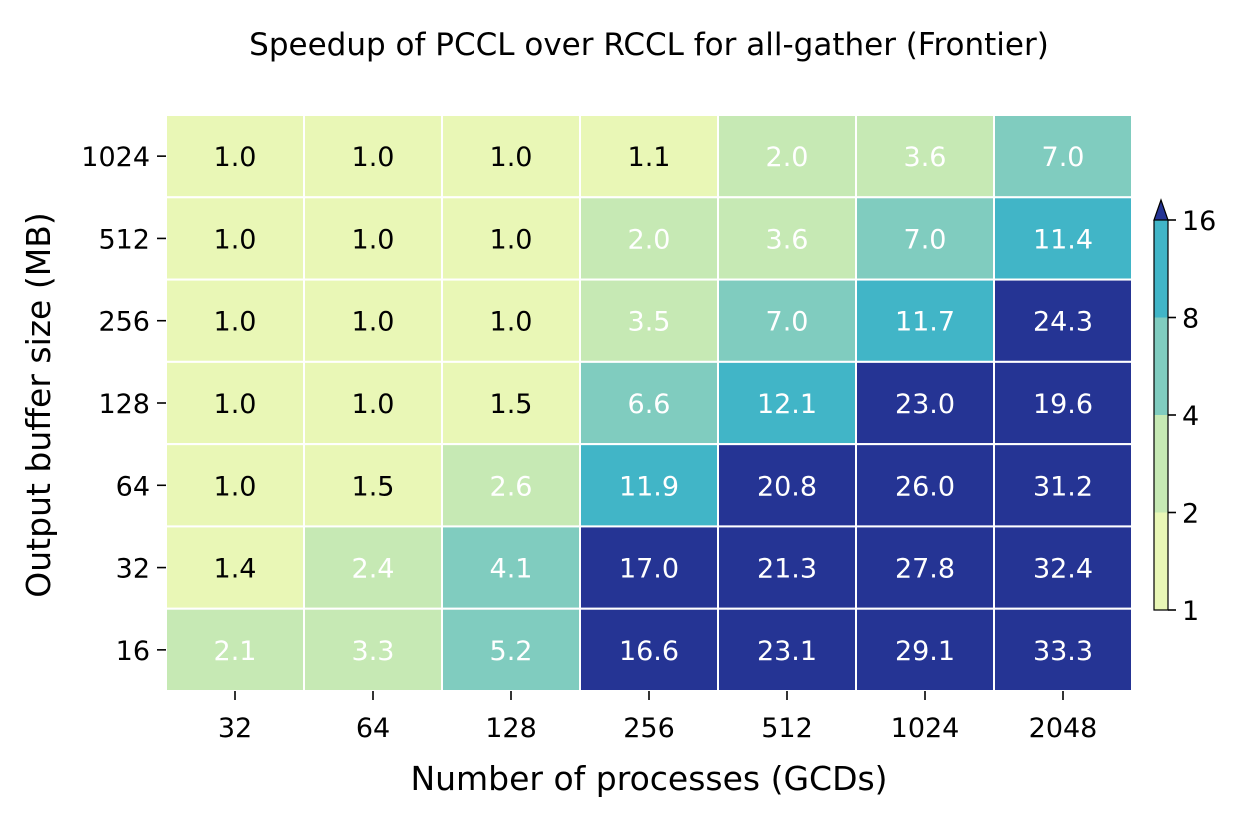 This screenshot has width=1245, height=827. What do you see at coordinates (1190, 611) in the screenshot?
I see `colorbar-tick-label: 1` at bounding box center [1190, 611].